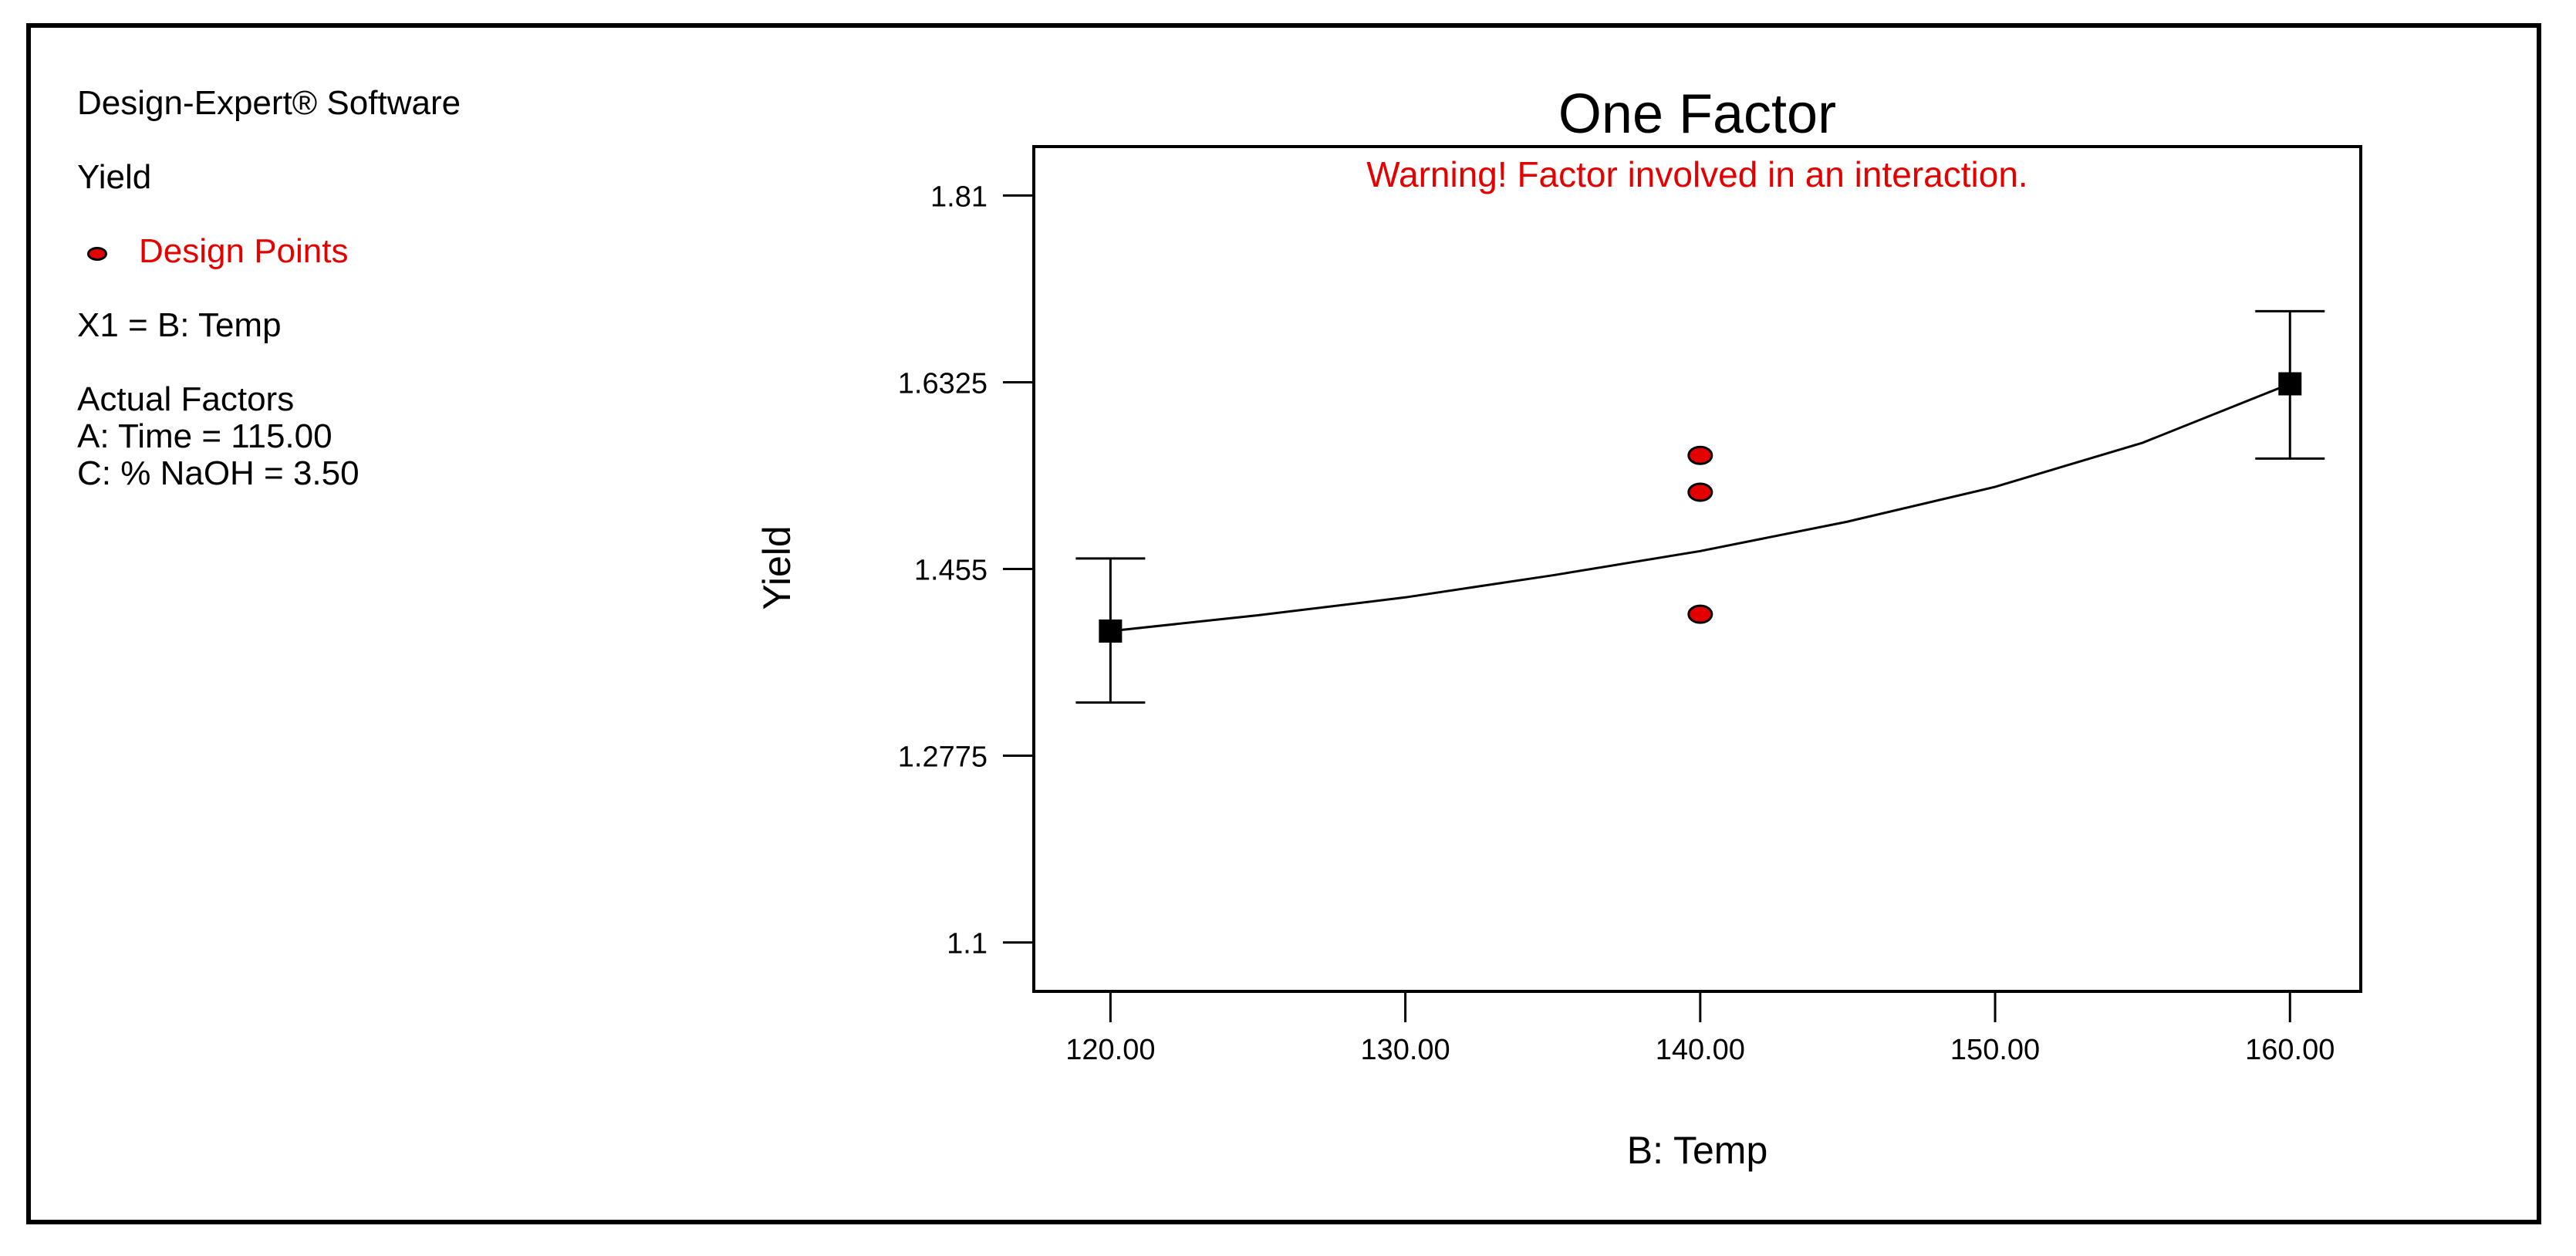 This screenshot has height=1256, width=2576. I want to click on x-axis-label: B: Temp, so click(1697, 1151).